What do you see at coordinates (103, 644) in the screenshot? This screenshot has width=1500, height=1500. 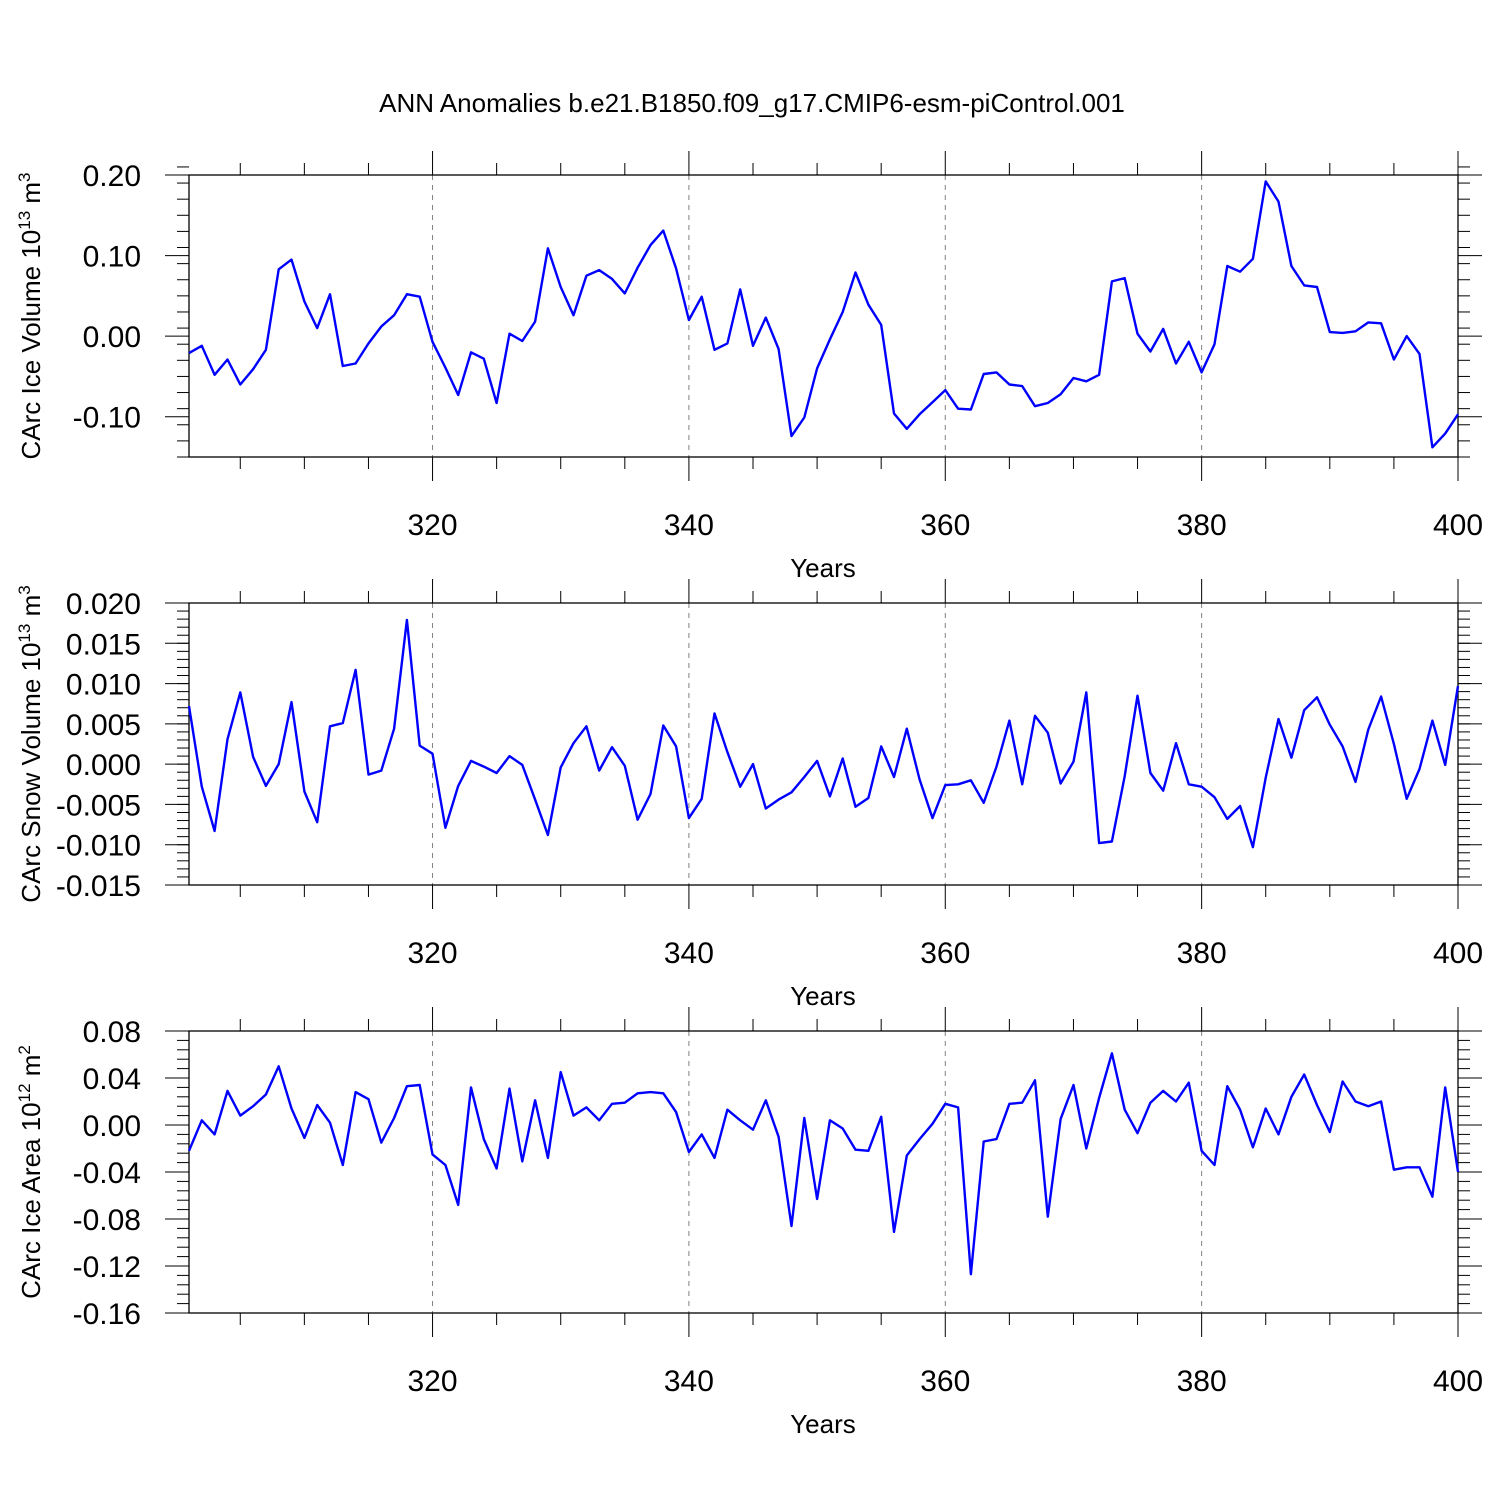 I see `y-tick-label: 0.015` at bounding box center [103, 644].